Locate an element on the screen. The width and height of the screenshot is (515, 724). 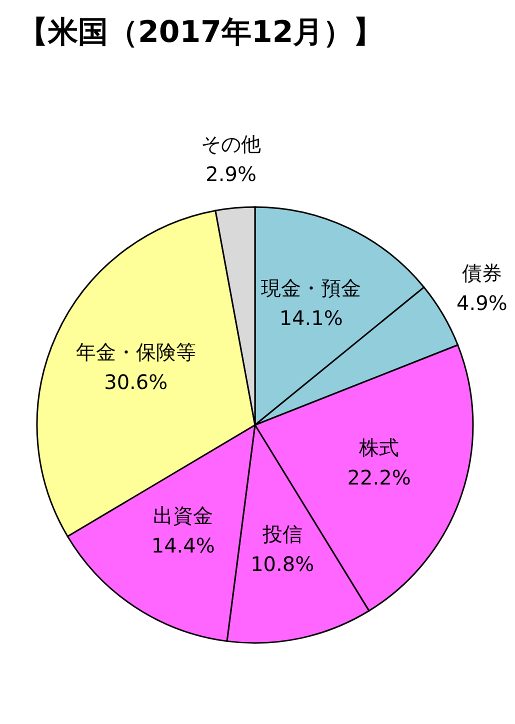
chart-title: 【米国（2017年12月）】 is located at coordinates (200, 33).